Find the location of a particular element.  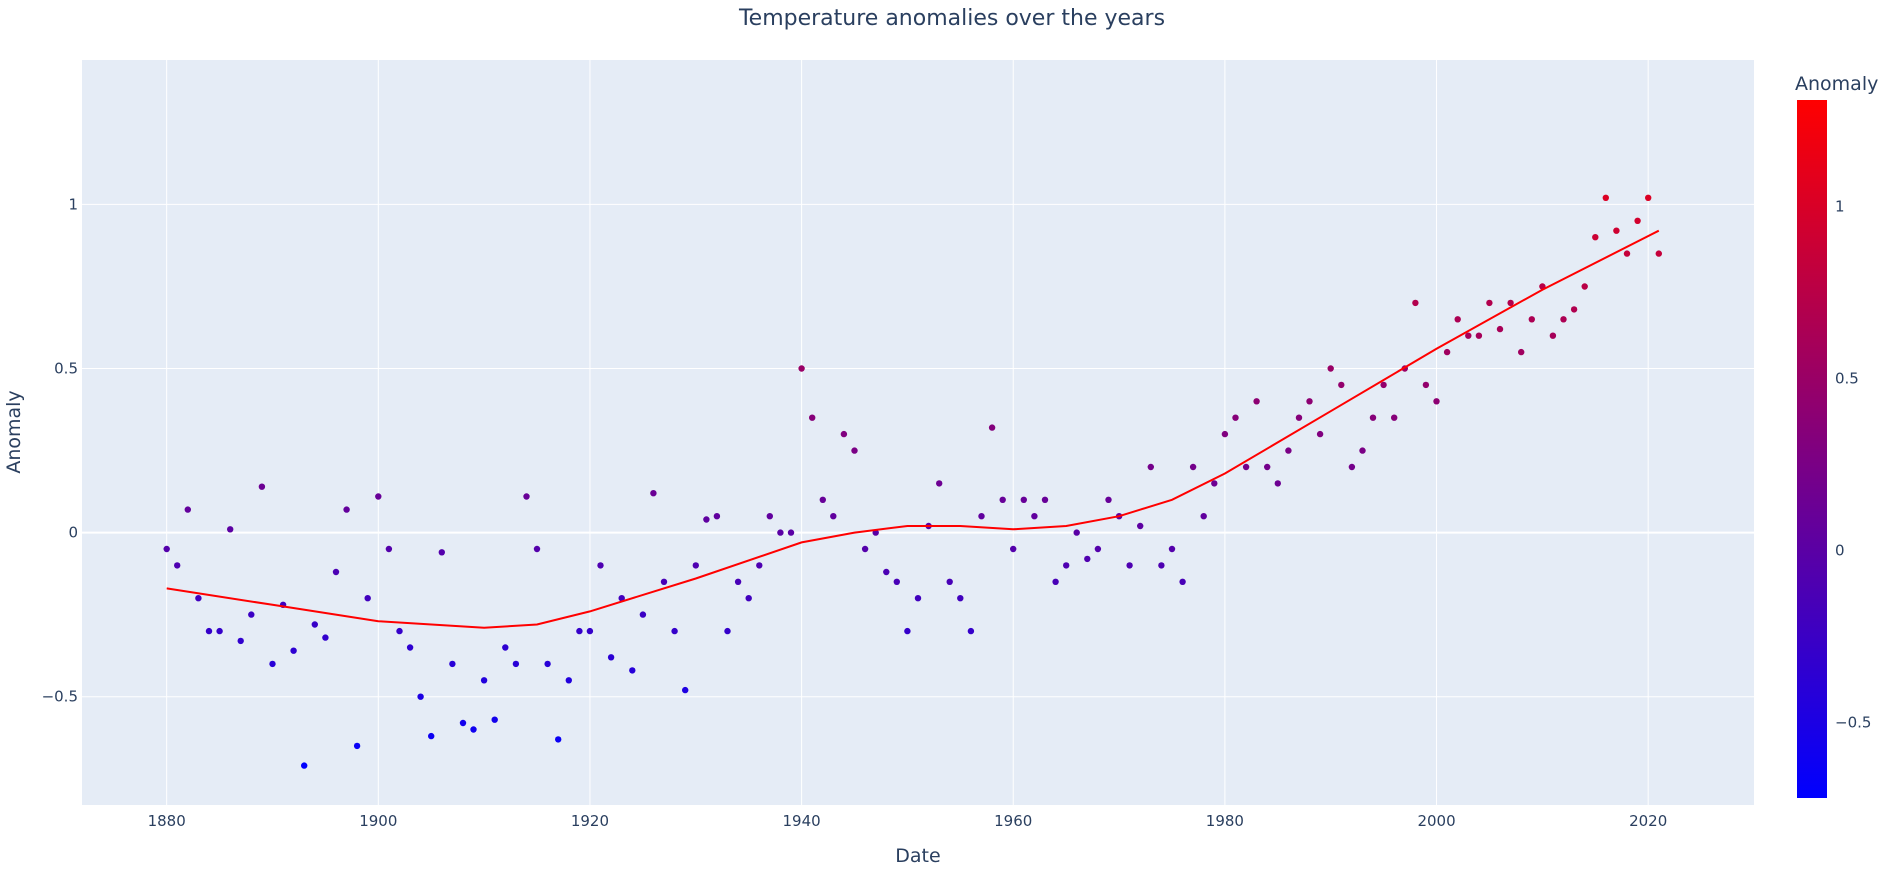

x-tick-label: 1940 is located at coordinates (802, 821).